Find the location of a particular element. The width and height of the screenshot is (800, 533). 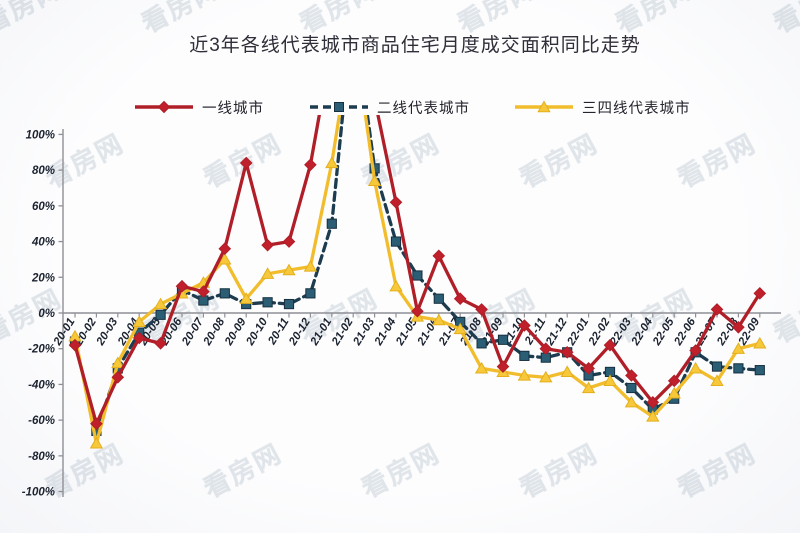

x-axis-label: 20-03 is located at coordinates (107, 332).